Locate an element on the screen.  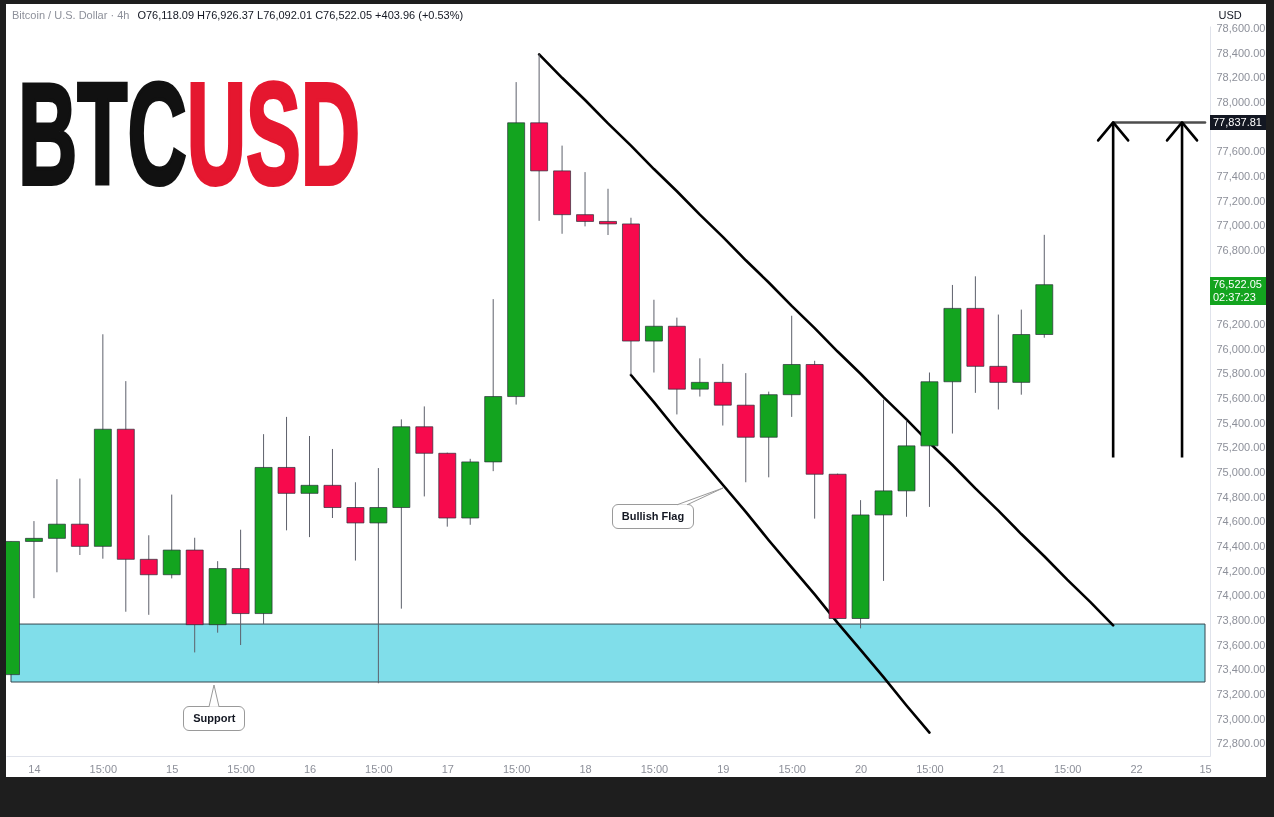
y-tick-label: 73,800.00 is located at coordinates (1241, 619).